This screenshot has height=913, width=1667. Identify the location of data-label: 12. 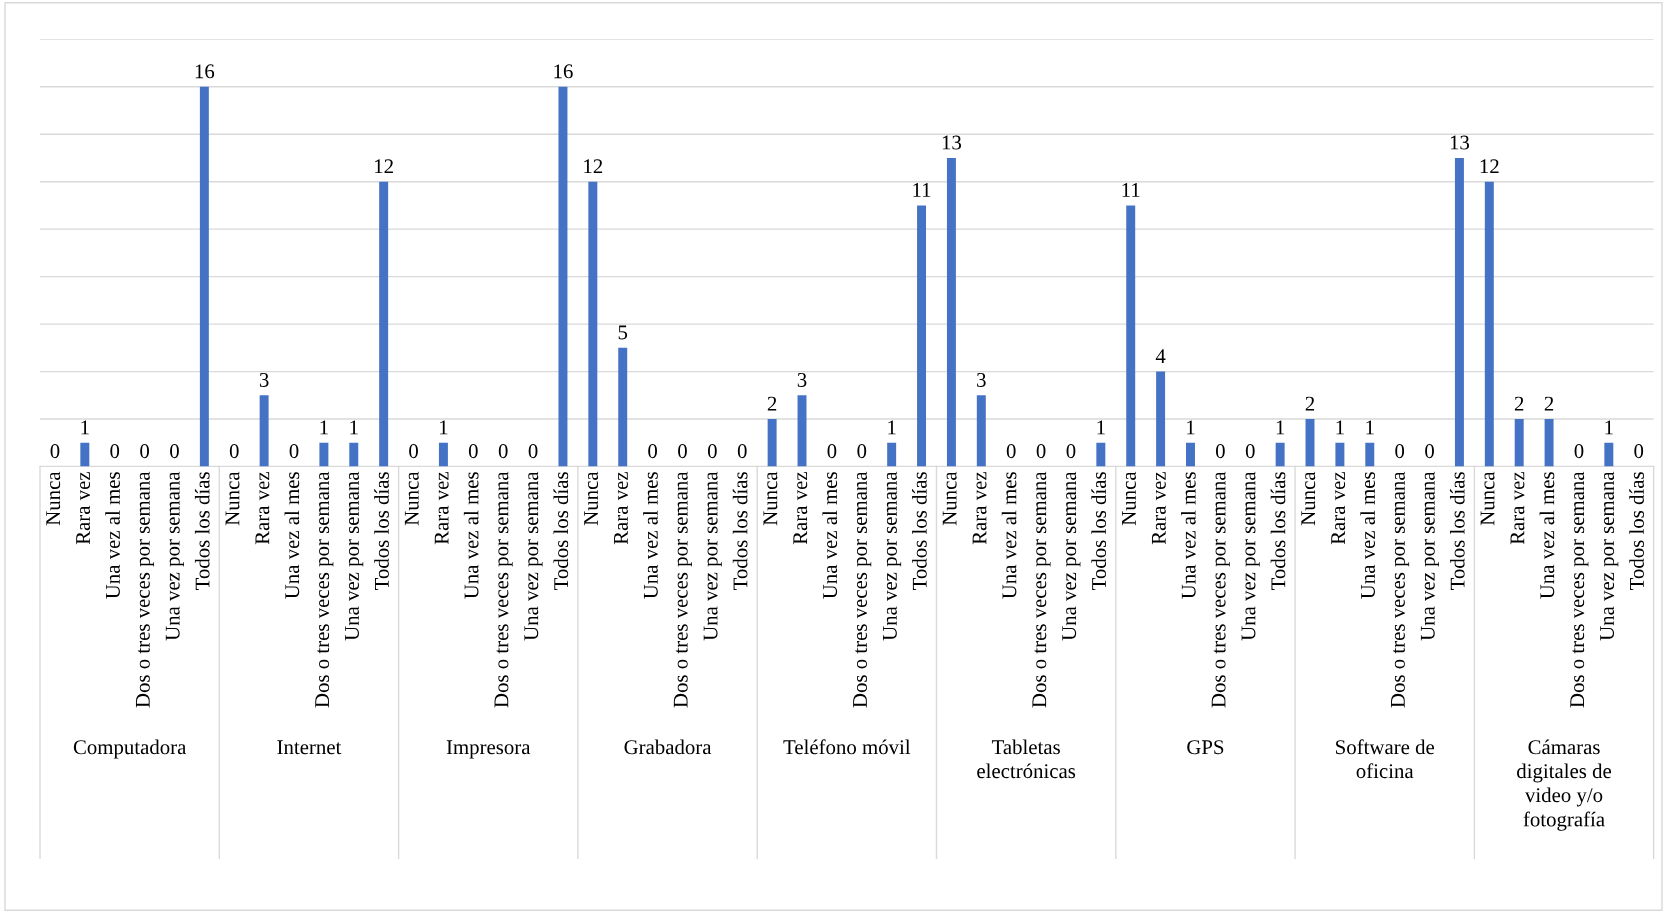
(384, 166).